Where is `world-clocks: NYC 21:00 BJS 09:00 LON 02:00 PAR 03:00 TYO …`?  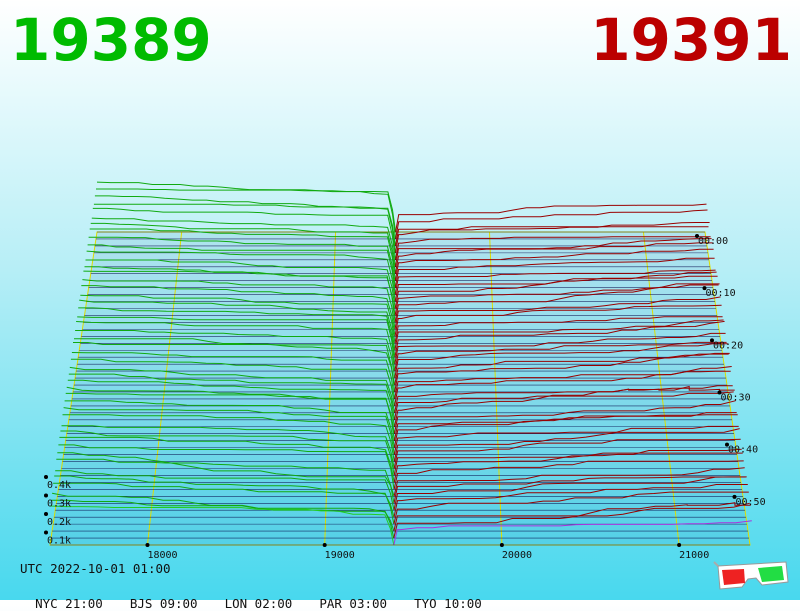 world-clocks: NYC 21:00 BJS 09:00 LON 02:00 PAR 03:00 TYO … is located at coordinates (264, 596).